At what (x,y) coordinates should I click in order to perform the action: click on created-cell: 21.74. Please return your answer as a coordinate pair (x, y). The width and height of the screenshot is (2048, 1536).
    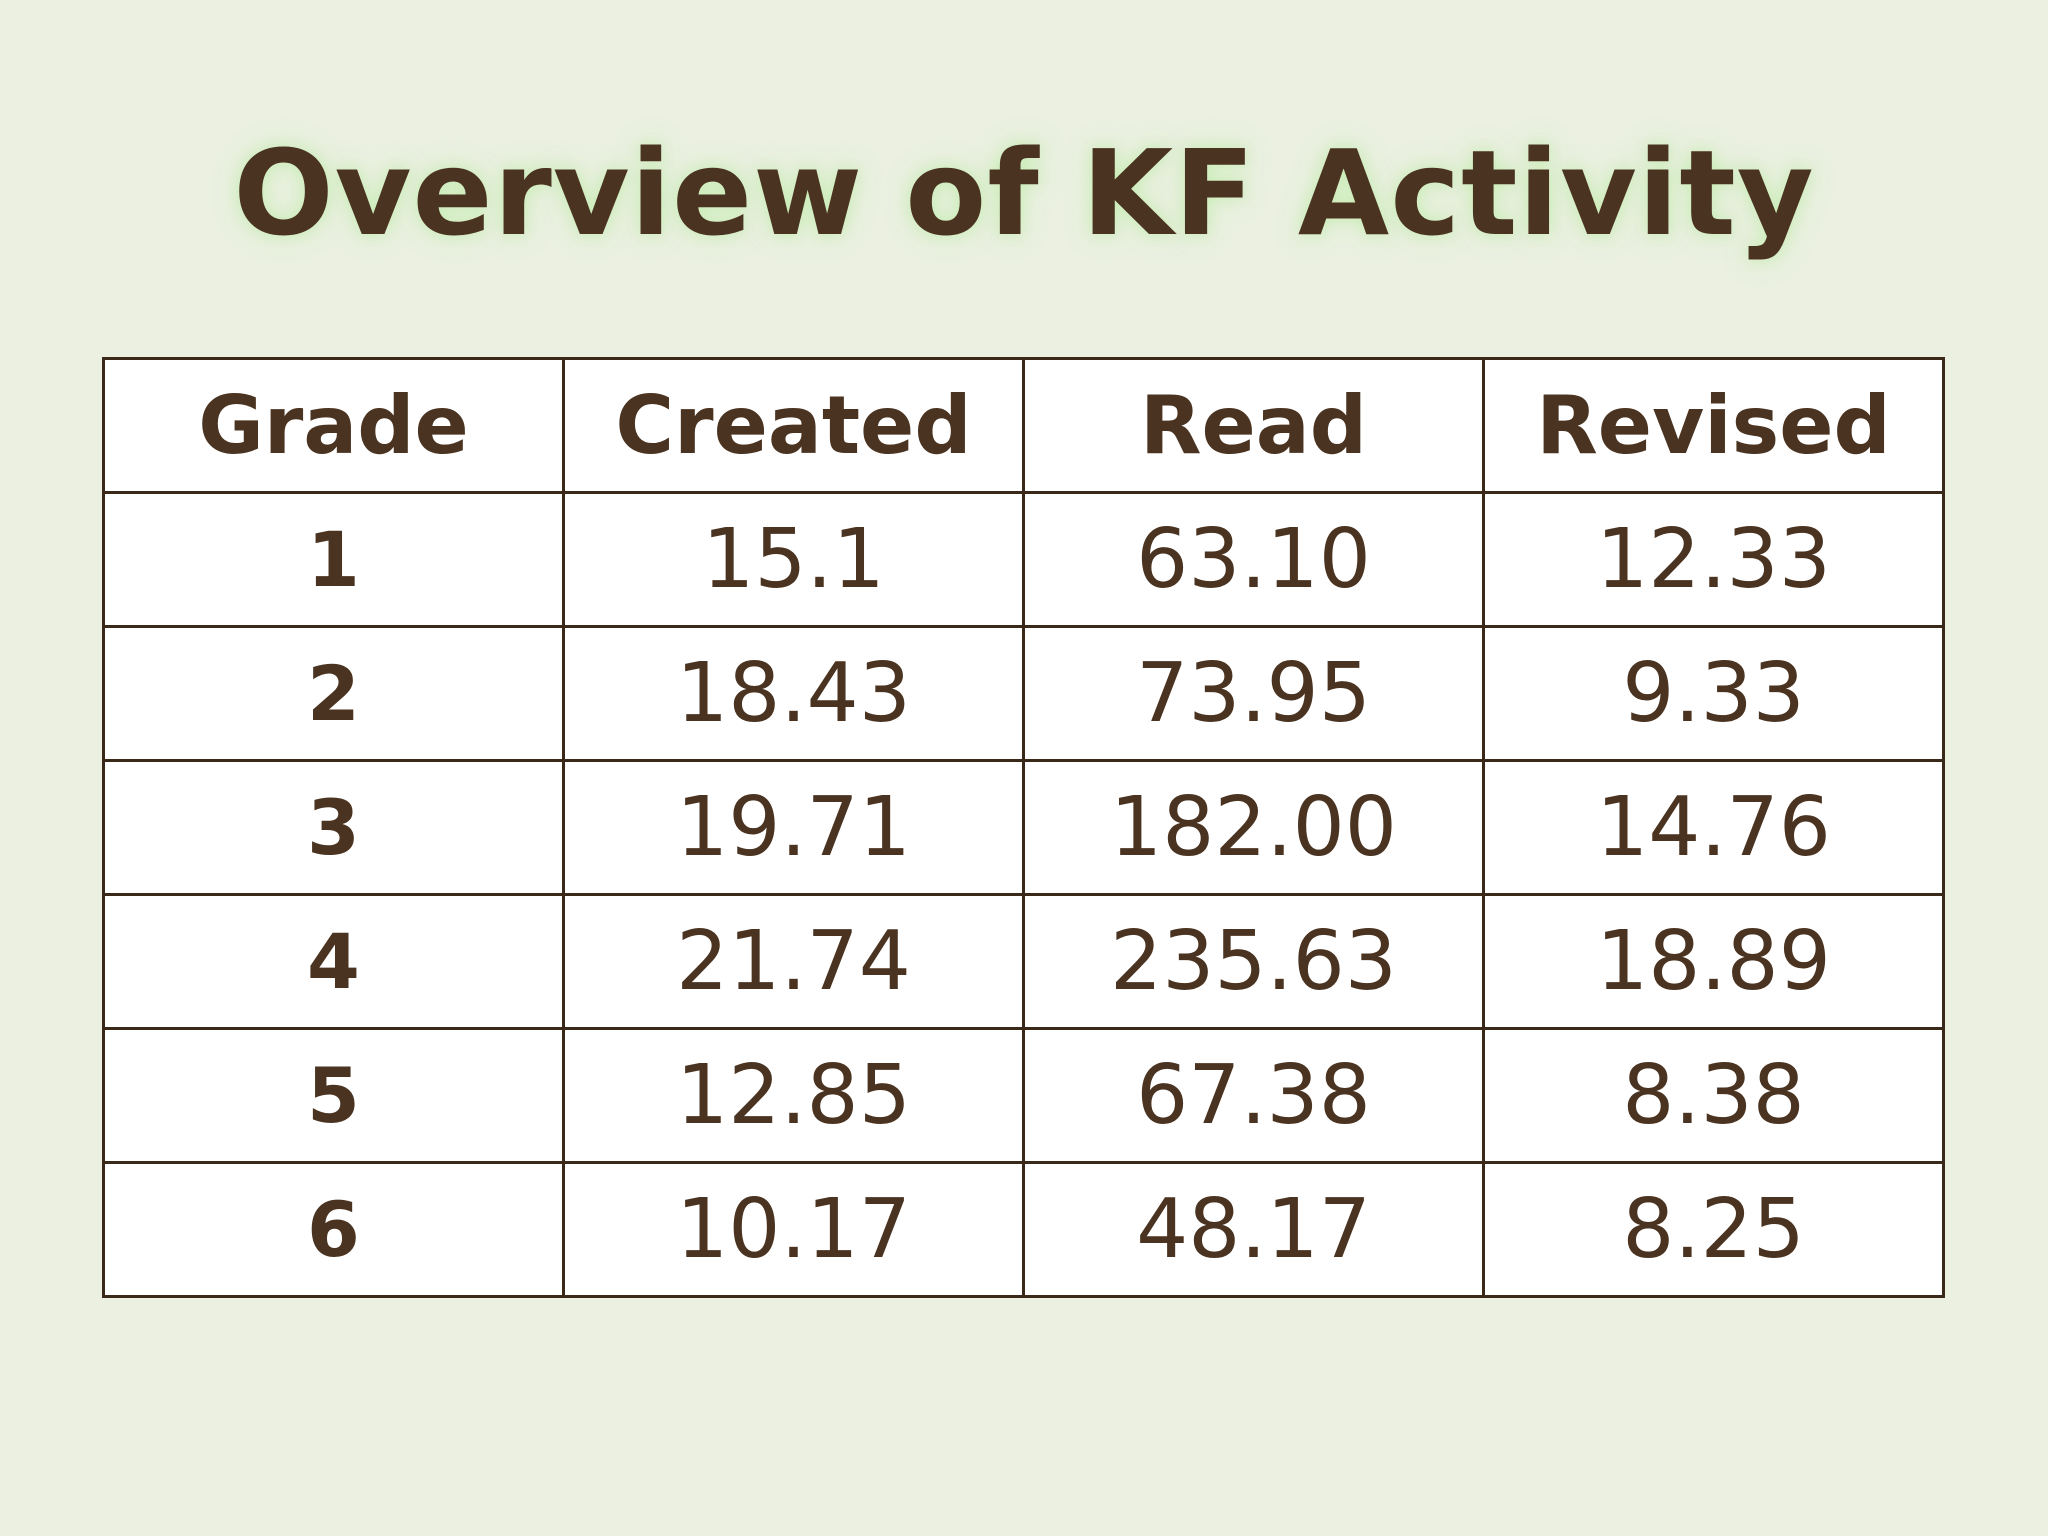
    Looking at the image, I should click on (793, 961).